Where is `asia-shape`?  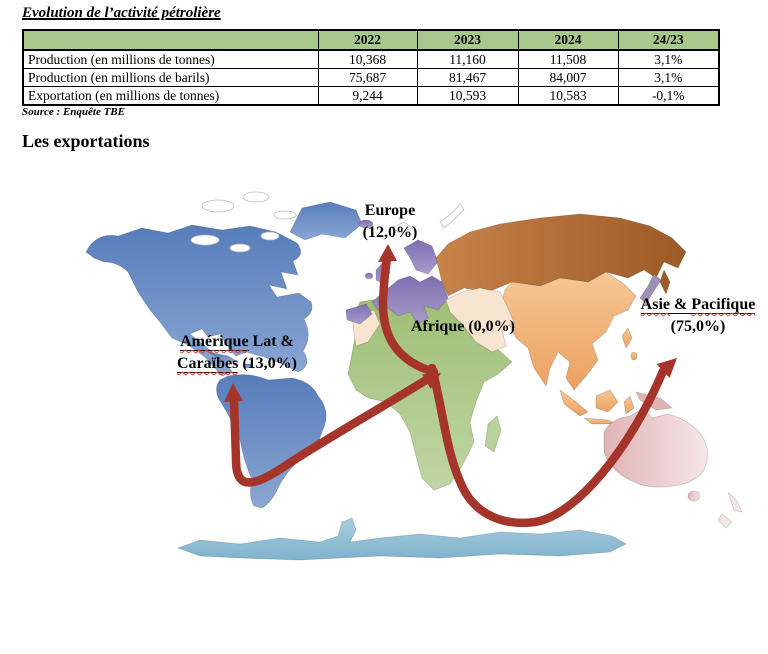
asia-shape is located at coordinates (568, 331).